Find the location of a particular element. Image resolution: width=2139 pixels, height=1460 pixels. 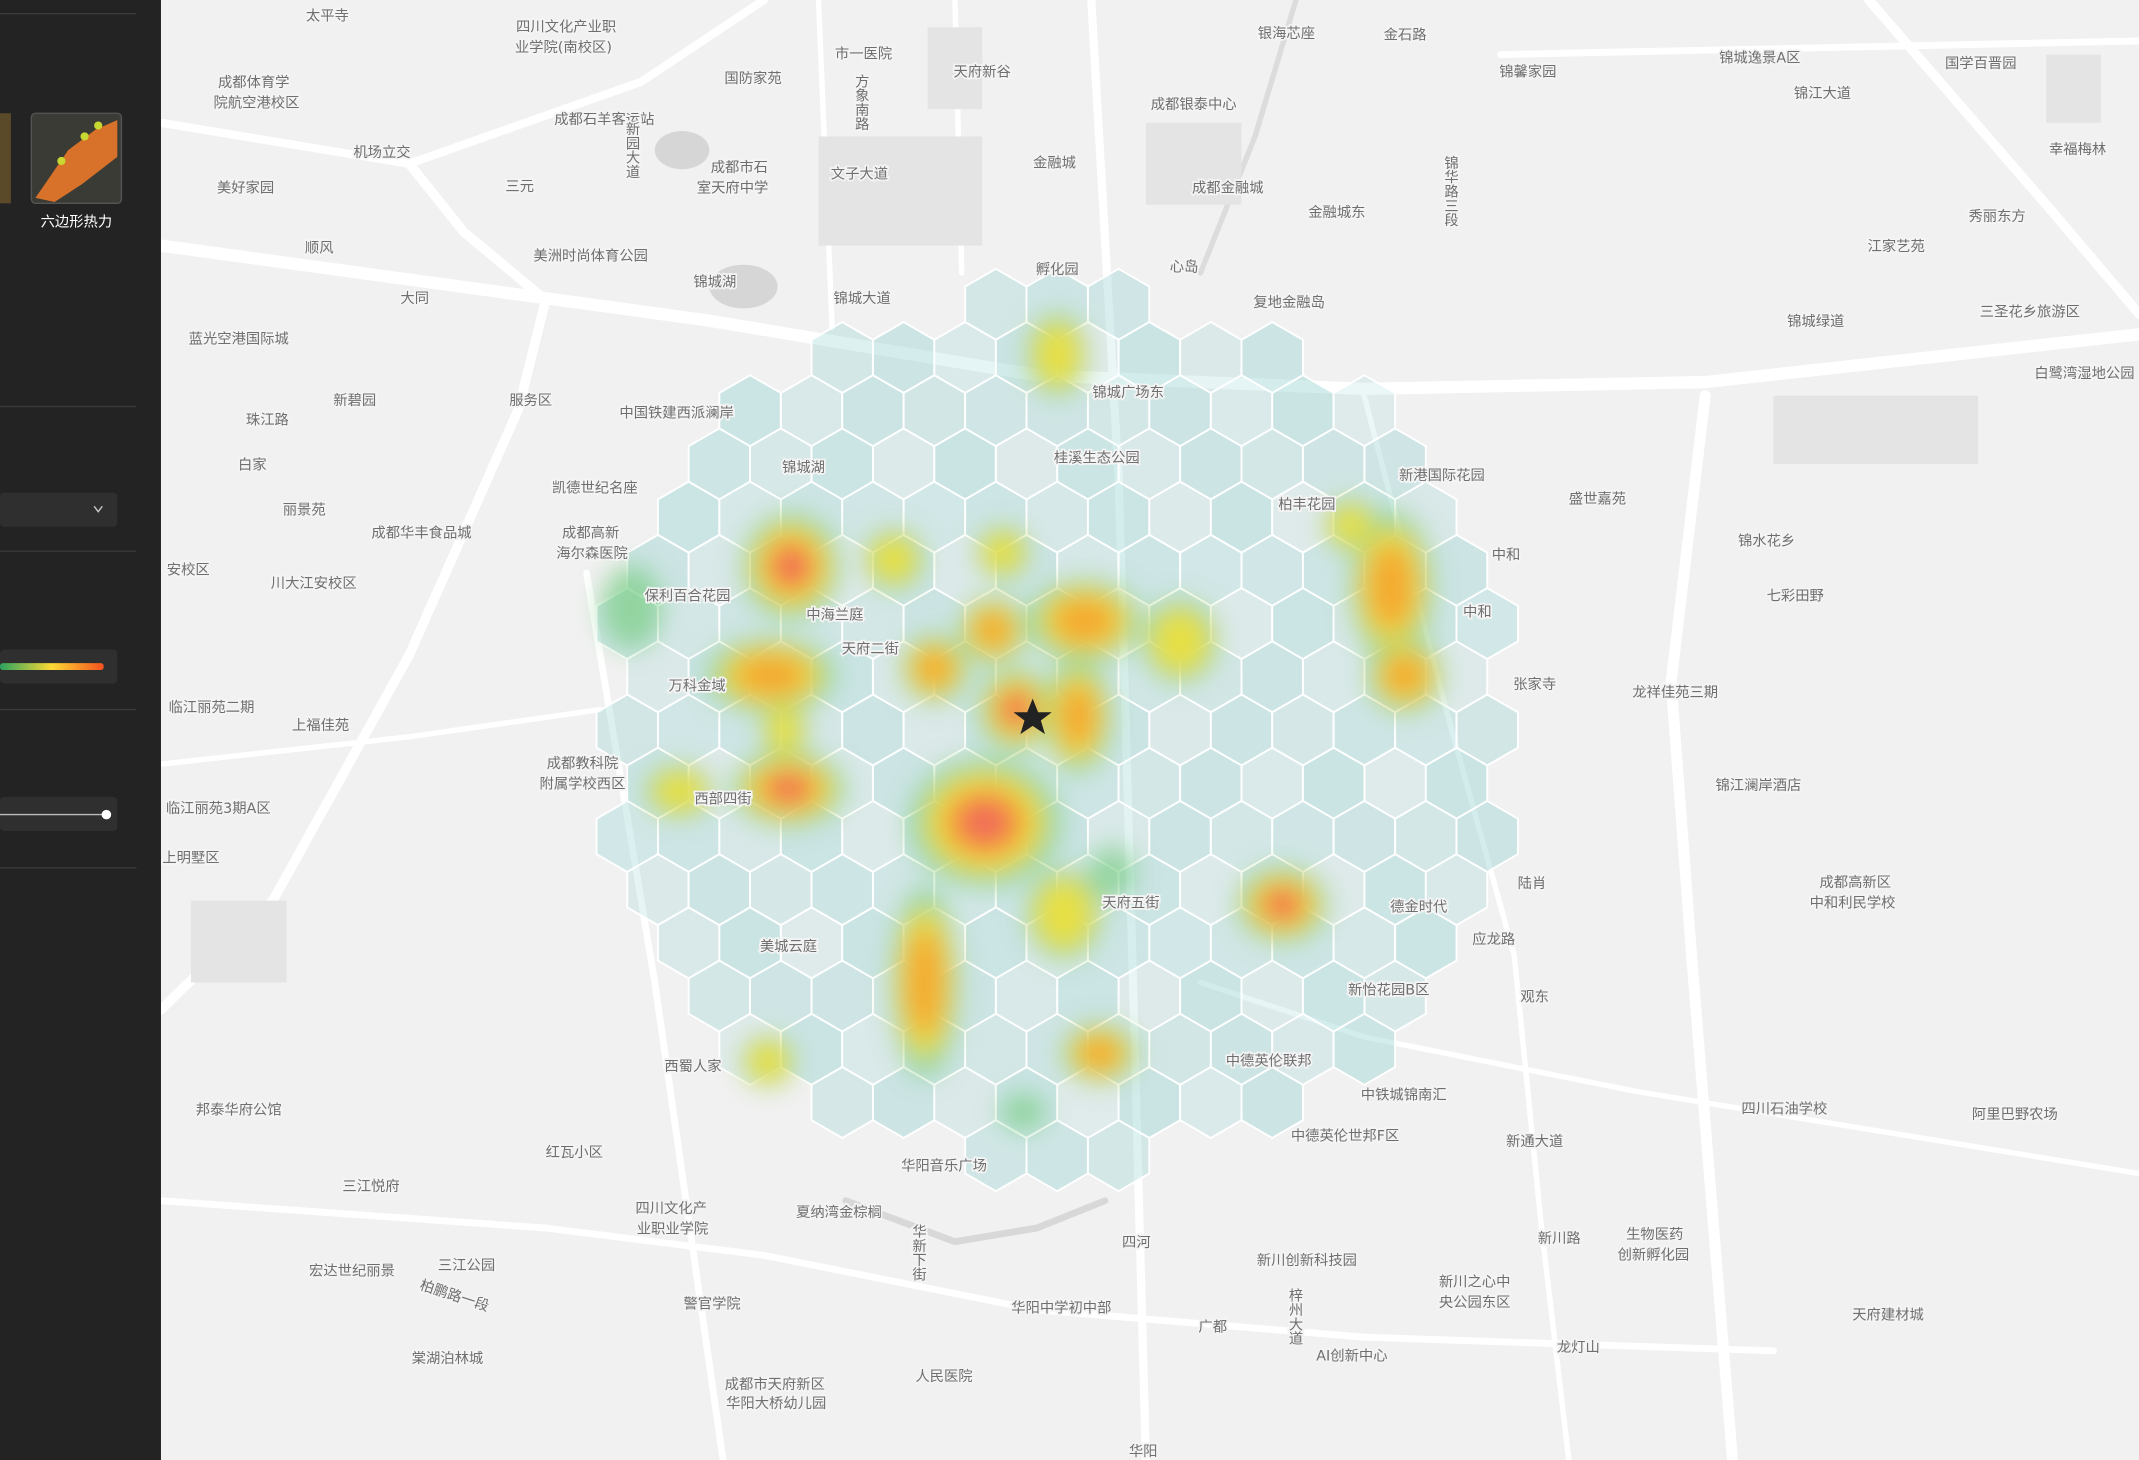

map-label: 白家 is located at coordinates (252, 464).